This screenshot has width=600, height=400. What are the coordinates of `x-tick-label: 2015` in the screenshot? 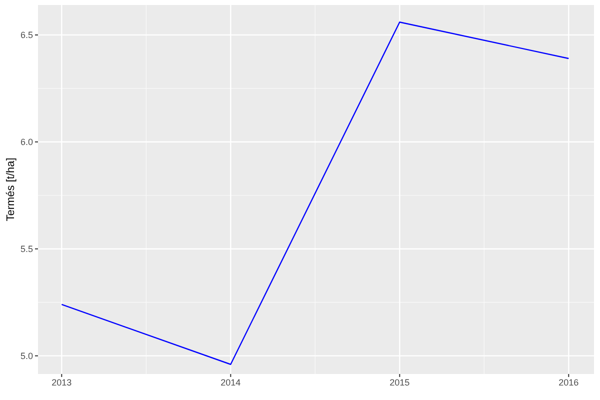 It's located at (400, 382).